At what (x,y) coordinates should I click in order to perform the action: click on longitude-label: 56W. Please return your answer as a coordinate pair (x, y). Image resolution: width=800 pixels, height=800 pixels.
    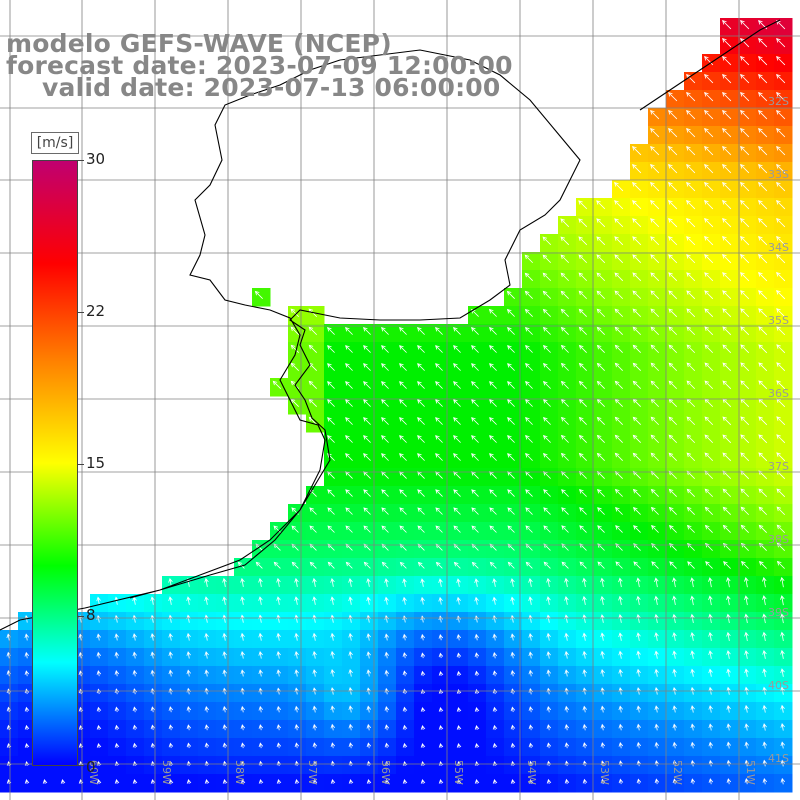
    Looking at the image, I should click on (385, 772).